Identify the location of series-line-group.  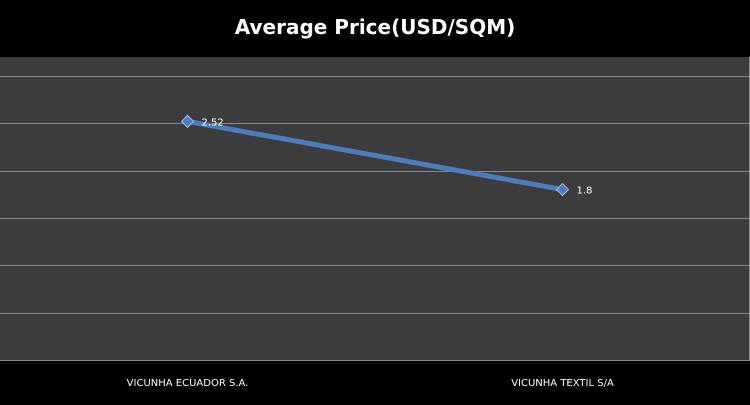
(375, 155).